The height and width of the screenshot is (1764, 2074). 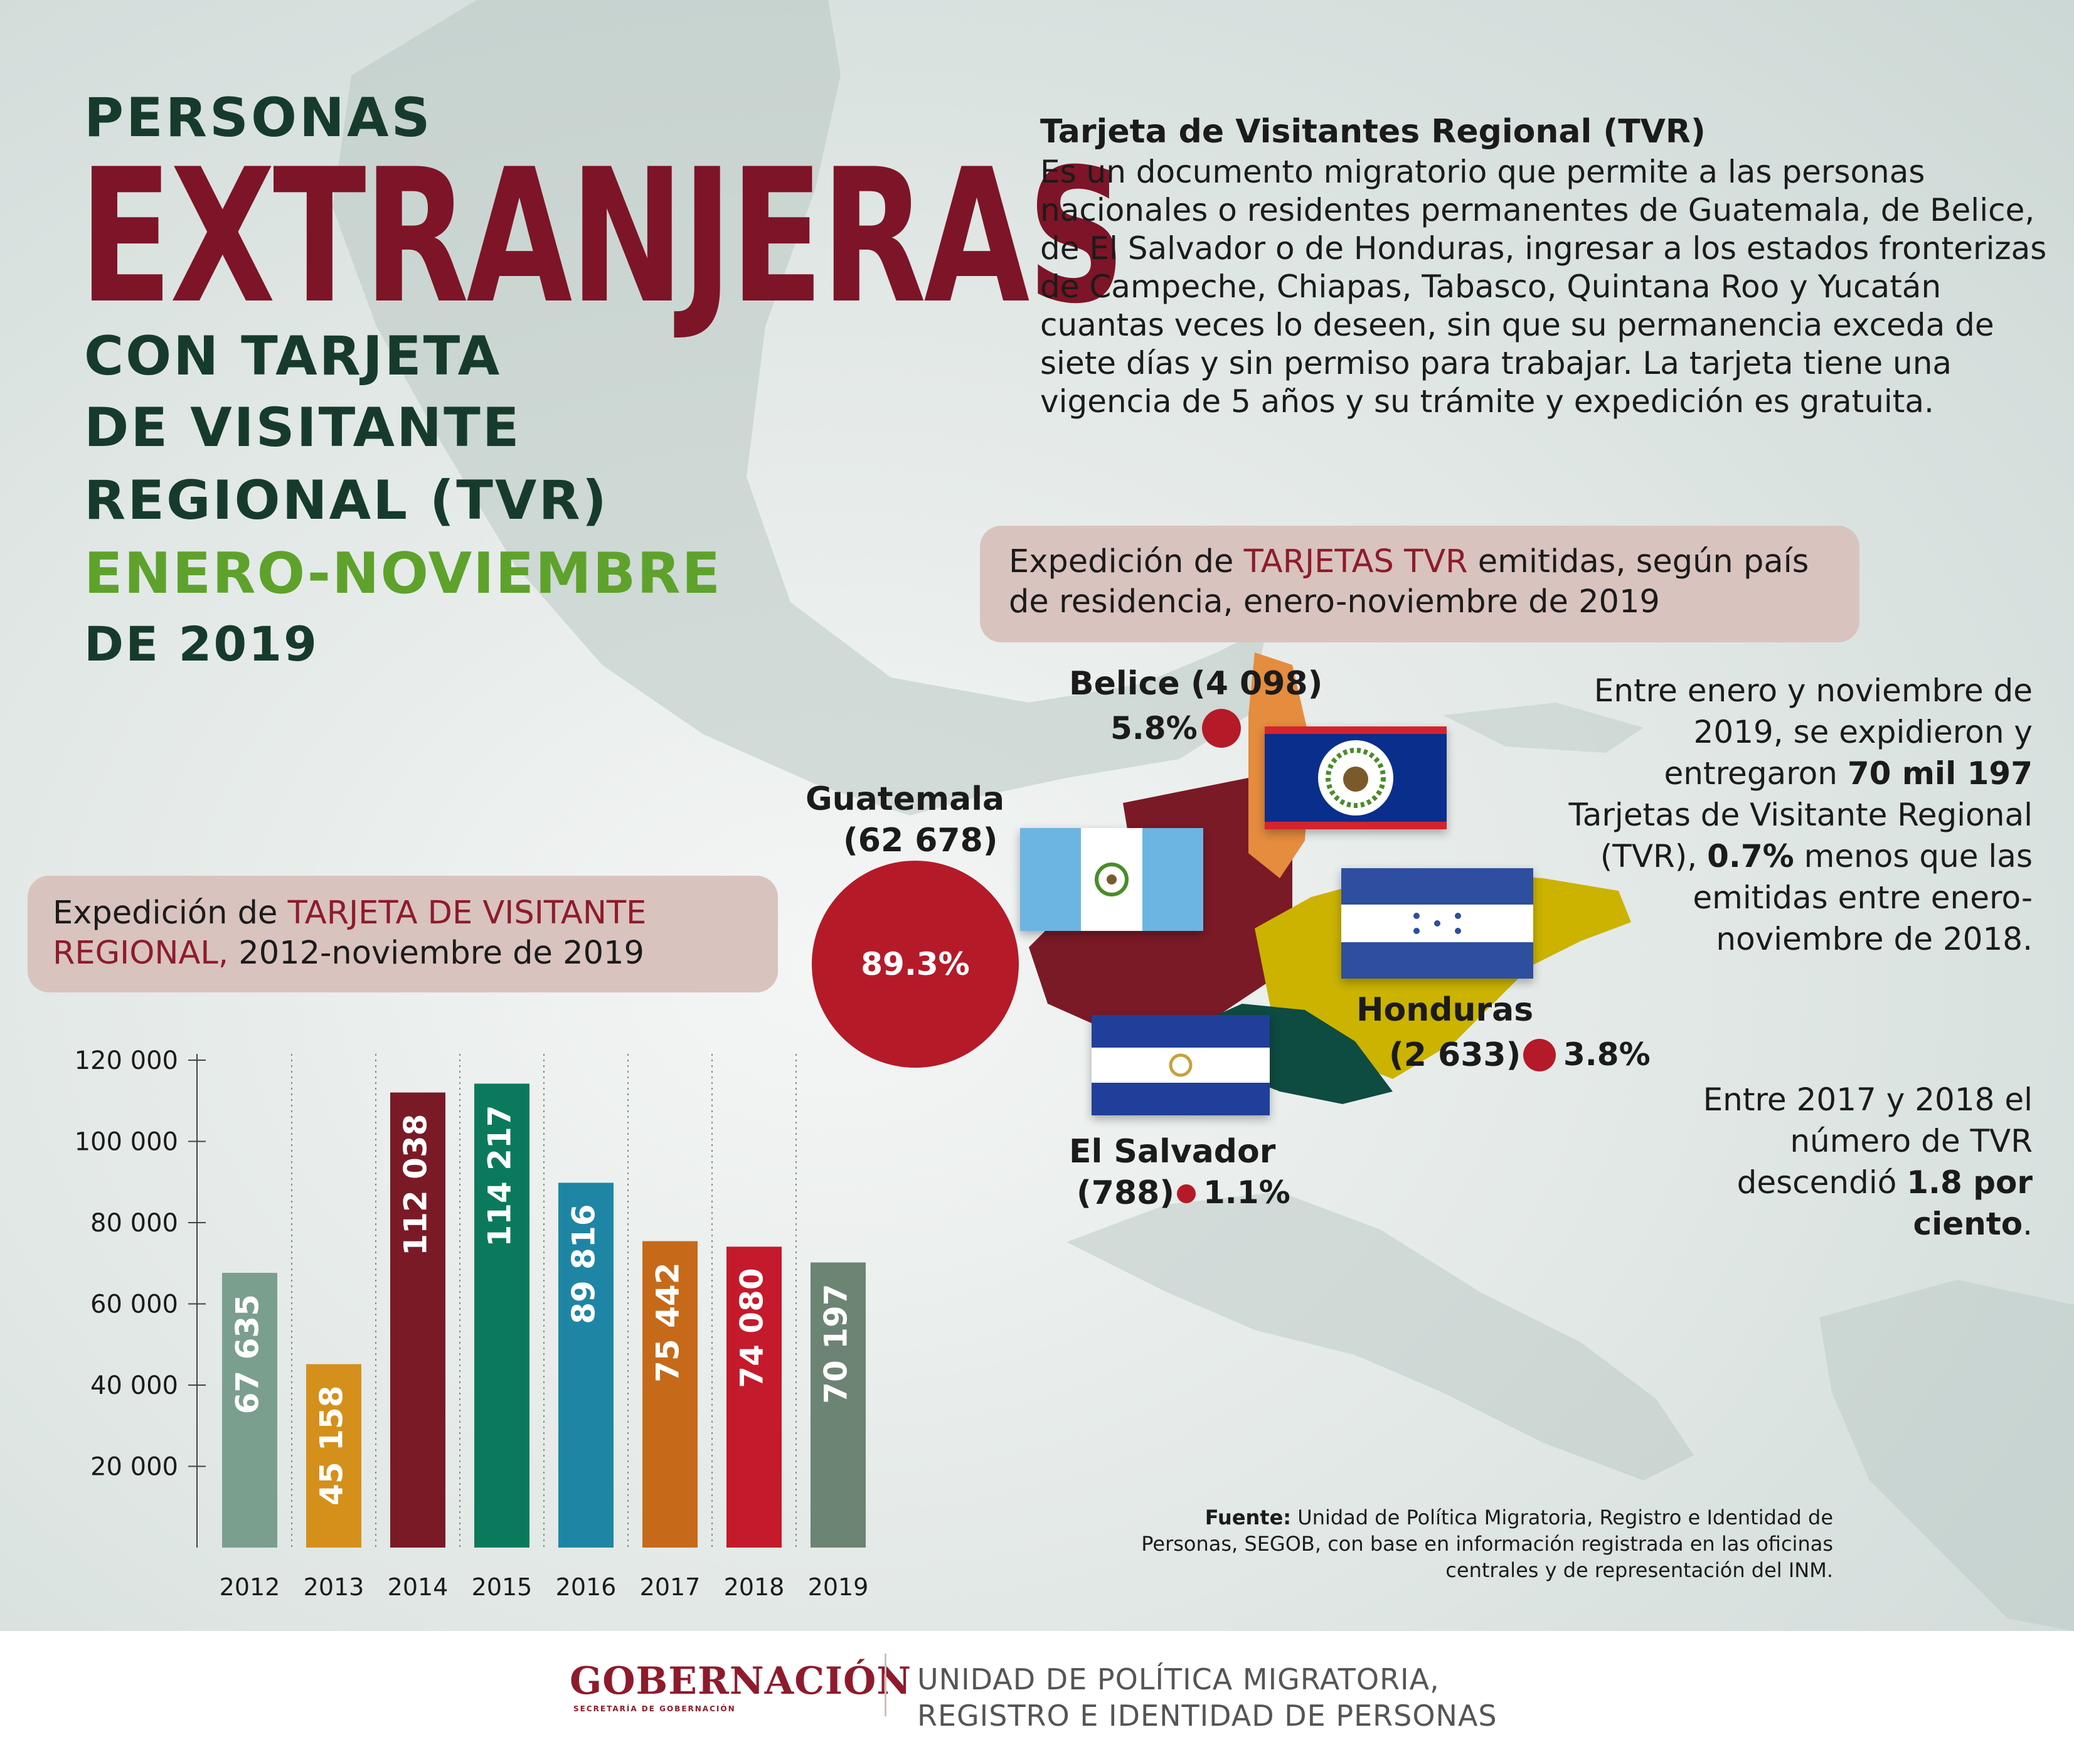 I want to click on bar-2013, so click(x=333, y=1456).